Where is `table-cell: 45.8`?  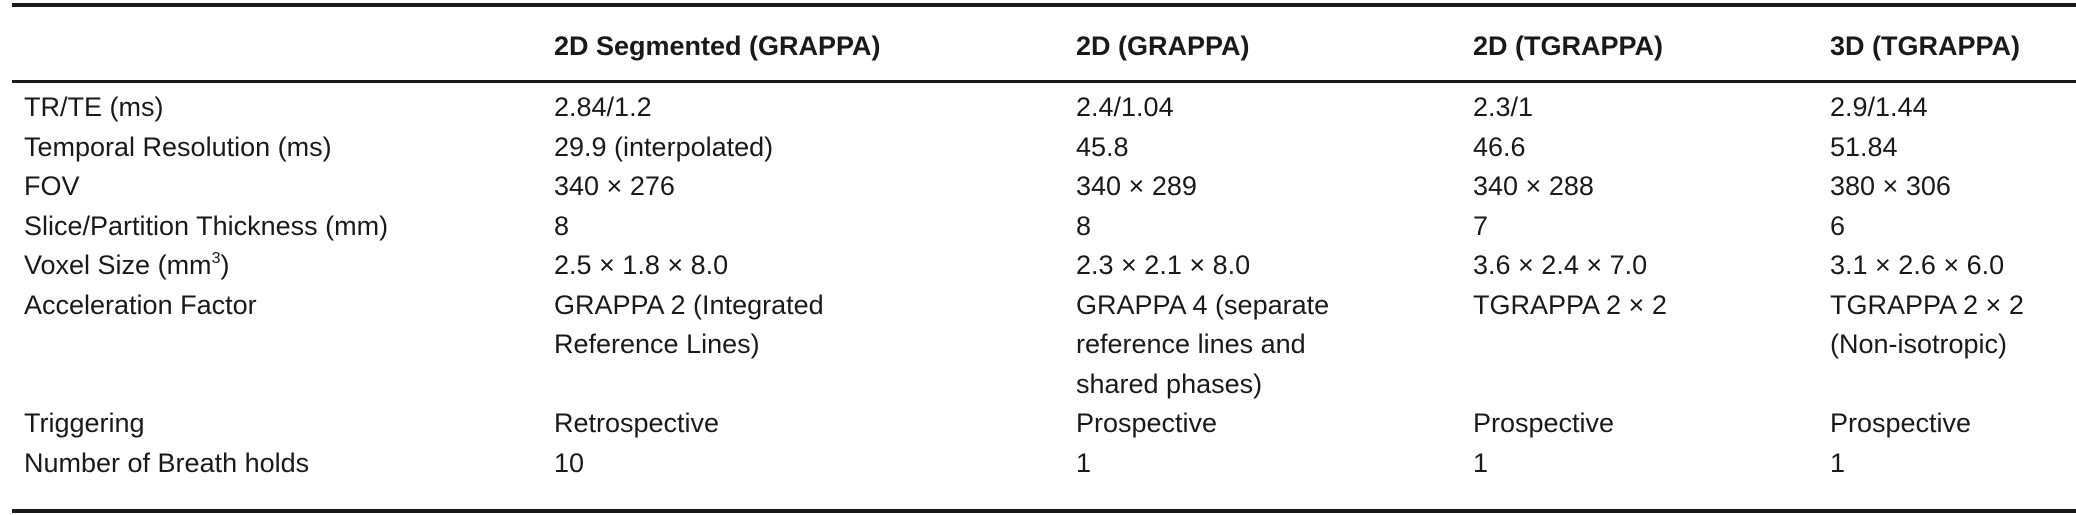 table-cell: 45.8 is located at coordinates (1102, 146).